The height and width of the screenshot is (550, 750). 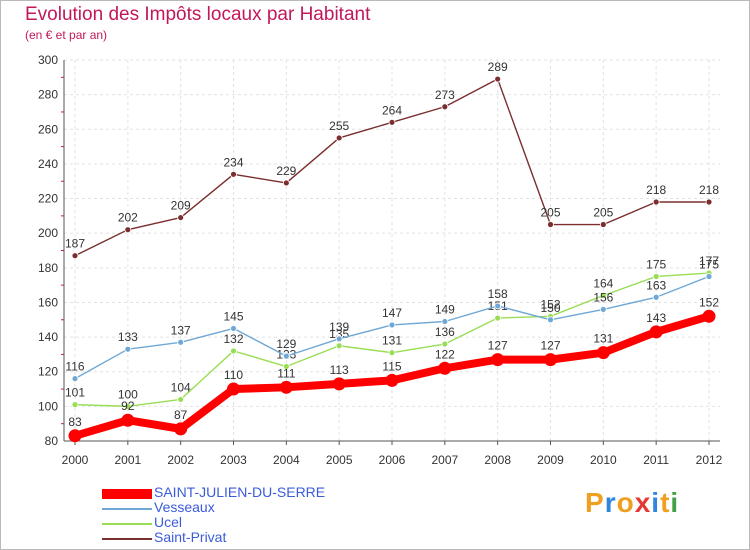 I want to click on legend-label-ucel: Ucel, so click(x=168, y=522).